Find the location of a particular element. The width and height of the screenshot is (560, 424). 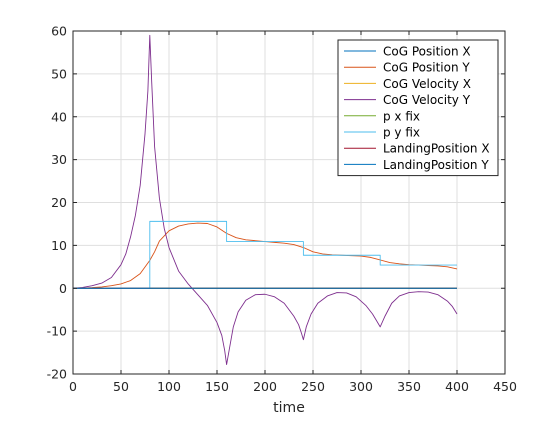

y-tick-label: -20 is located at coordinates (57, 374).